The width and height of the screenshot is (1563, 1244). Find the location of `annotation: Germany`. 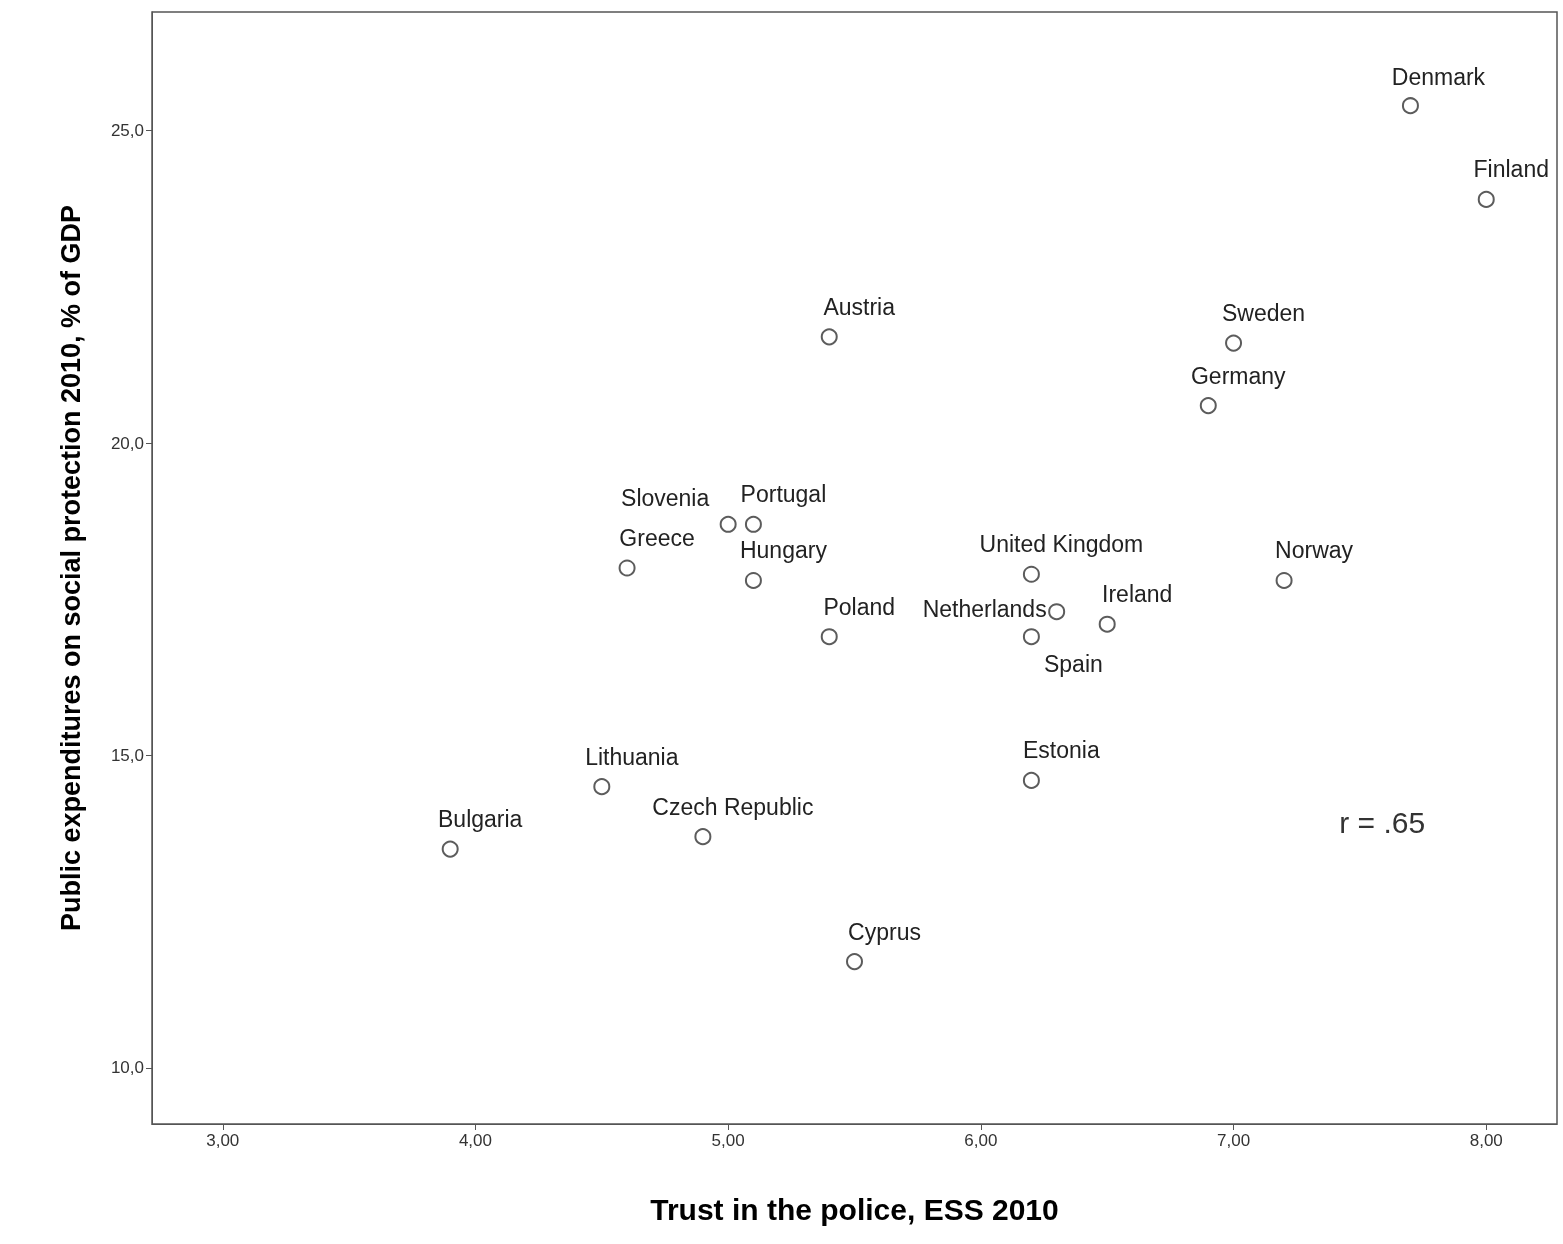

annotation: Germany is located at coordinates (1238, 375).